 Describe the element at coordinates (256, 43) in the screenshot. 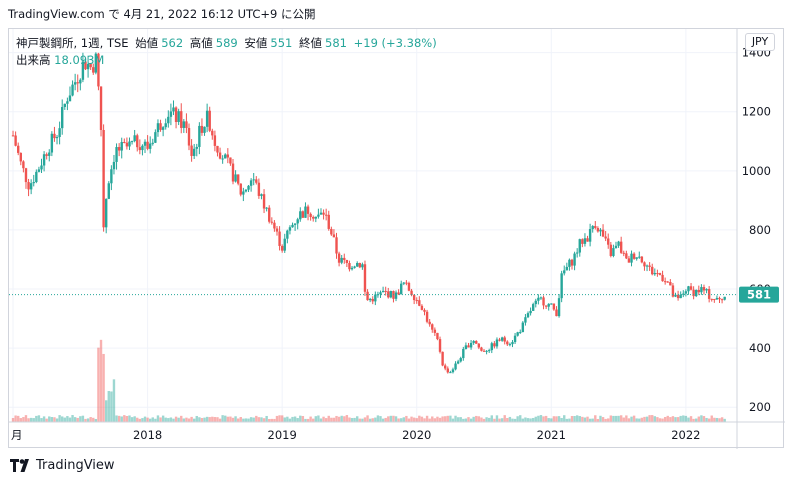

I see `low-label: 安値` at that location.